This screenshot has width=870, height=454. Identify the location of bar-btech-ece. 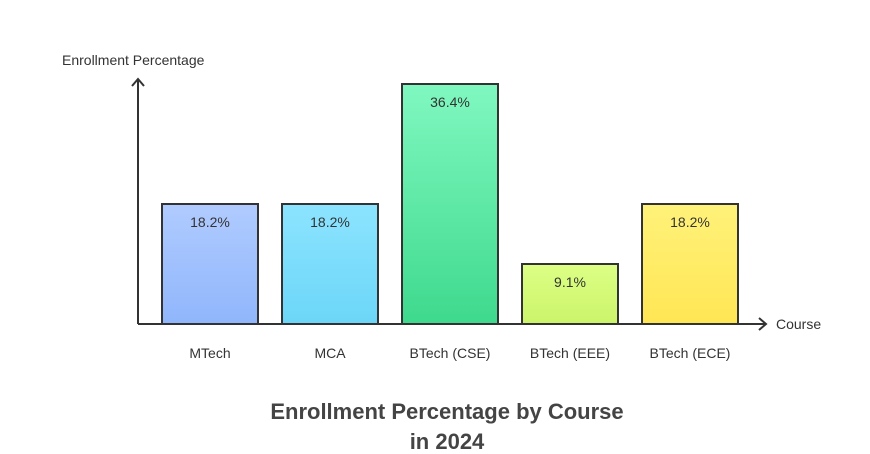
(690, 264).